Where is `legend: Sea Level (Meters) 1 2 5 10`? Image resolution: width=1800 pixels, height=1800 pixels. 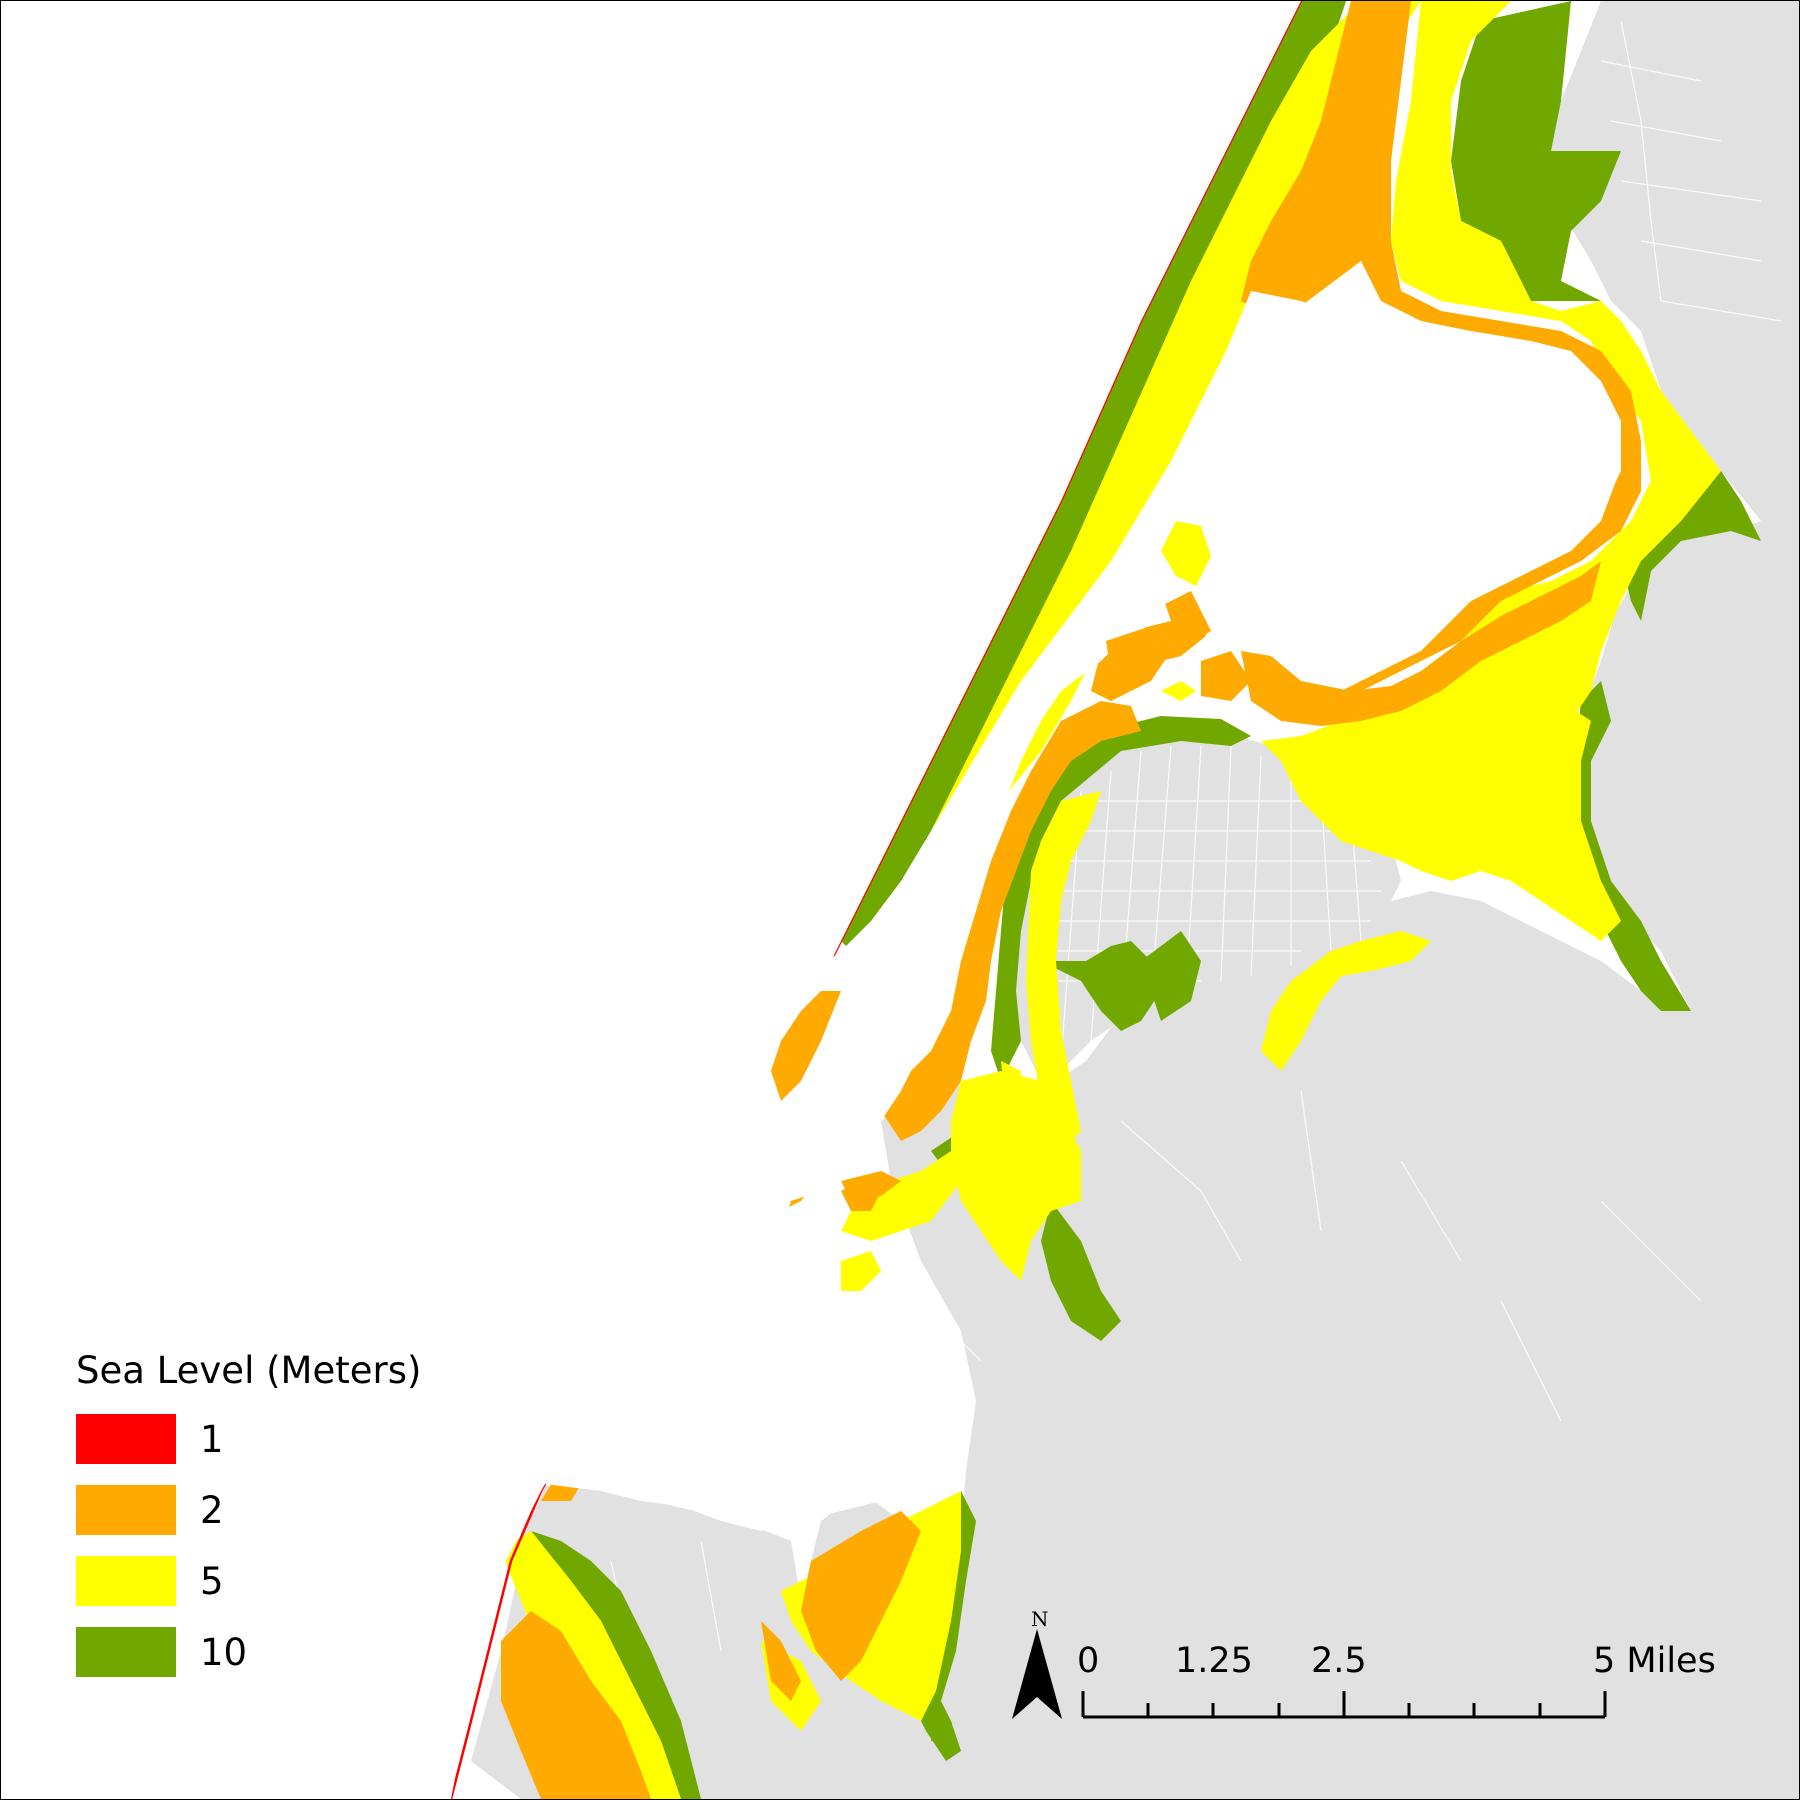
legend: Sea Level (Meters) 1 2 5 10 is located at coordinates (248, 1523).